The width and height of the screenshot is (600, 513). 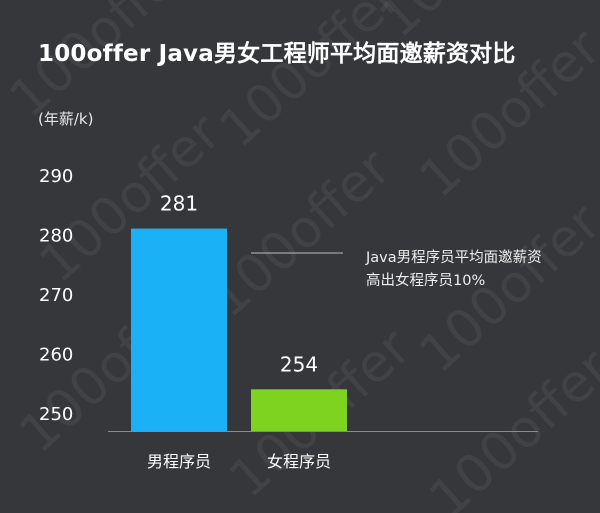 I want to click on y-tick-label: 280, so click(x=56, y=236).